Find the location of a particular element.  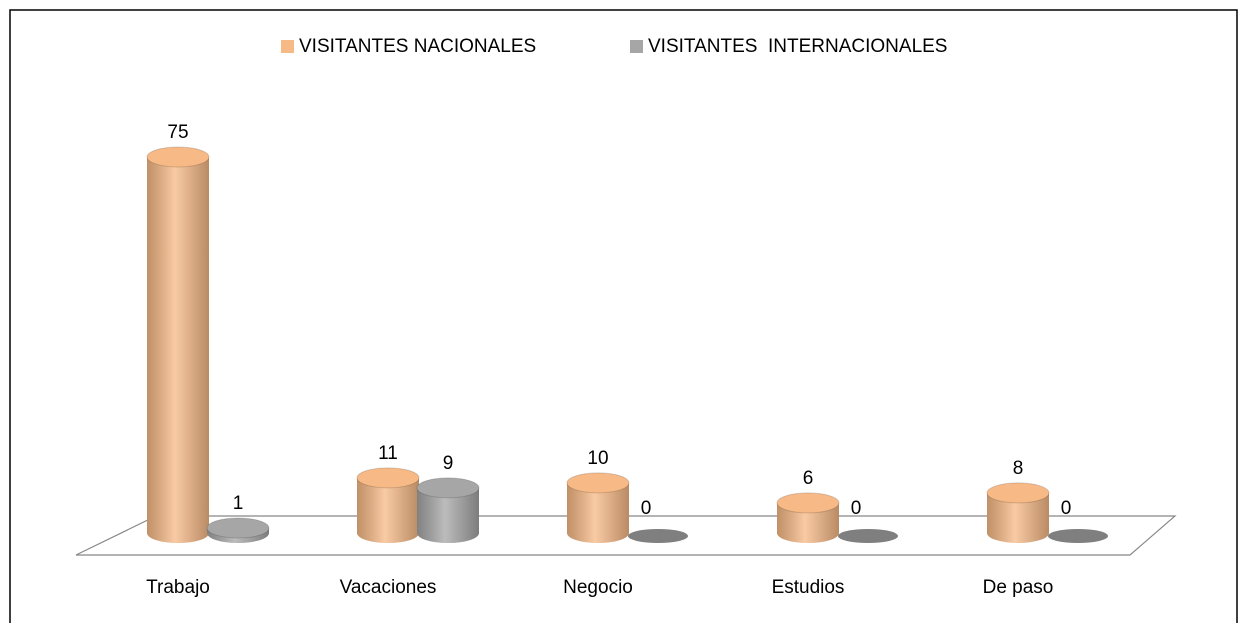

value-label: 8 is located at coordinates (1018, 468).